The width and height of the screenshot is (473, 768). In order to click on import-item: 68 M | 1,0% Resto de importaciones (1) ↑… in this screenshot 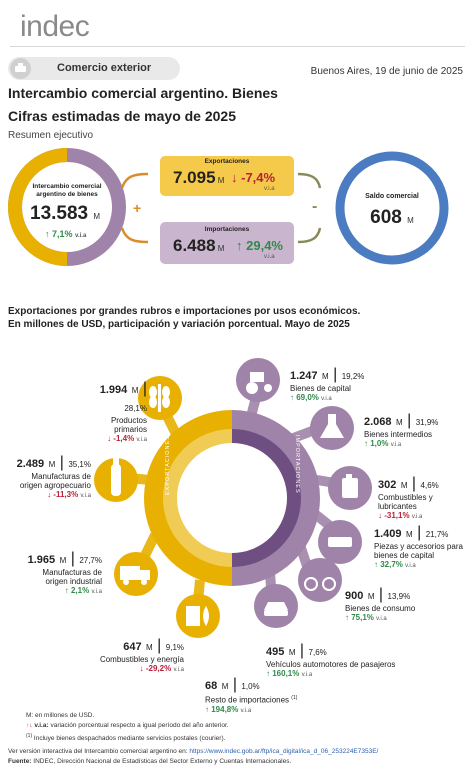, I will do `click(251, 695)`.